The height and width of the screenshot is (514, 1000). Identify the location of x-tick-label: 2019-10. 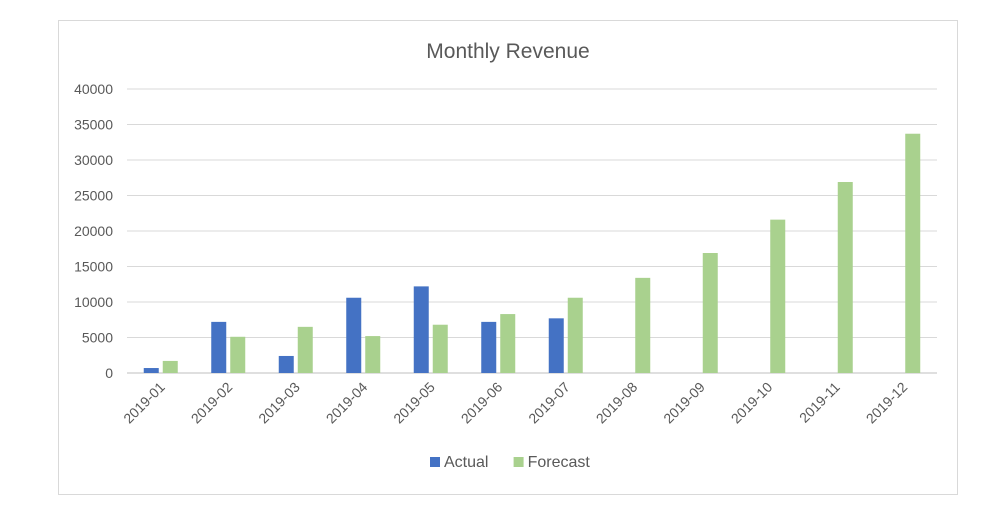
(752, 403).